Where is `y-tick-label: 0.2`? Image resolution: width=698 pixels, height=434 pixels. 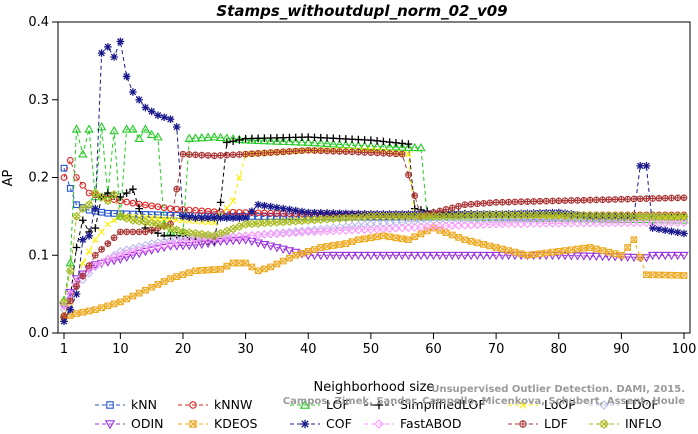 y-tick-label: 0.2 is located at coordinates (38, 178).